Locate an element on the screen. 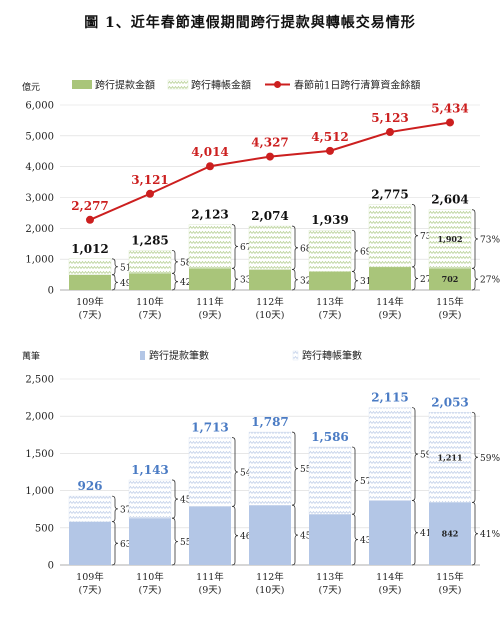  legend-label-withdraw-count: 跨行提款筆數 is located at coordinates (179, 355).